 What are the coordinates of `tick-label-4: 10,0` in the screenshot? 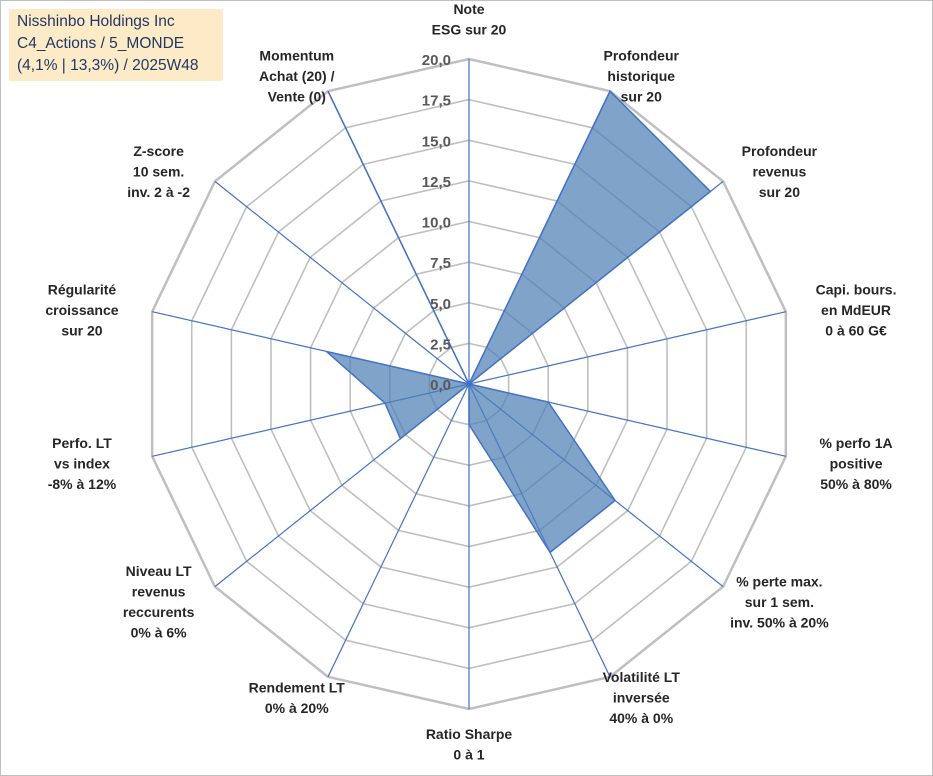 It's located at (436, 223).